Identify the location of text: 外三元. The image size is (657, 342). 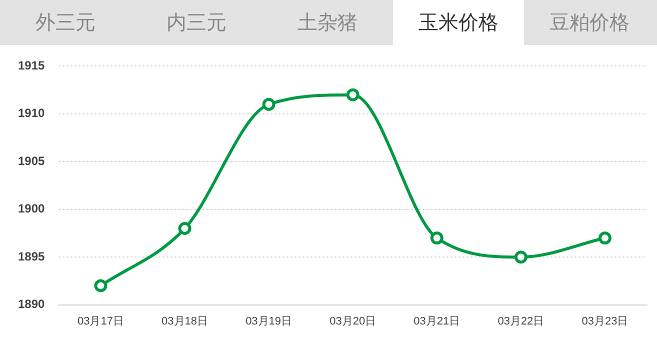
(65, 22).